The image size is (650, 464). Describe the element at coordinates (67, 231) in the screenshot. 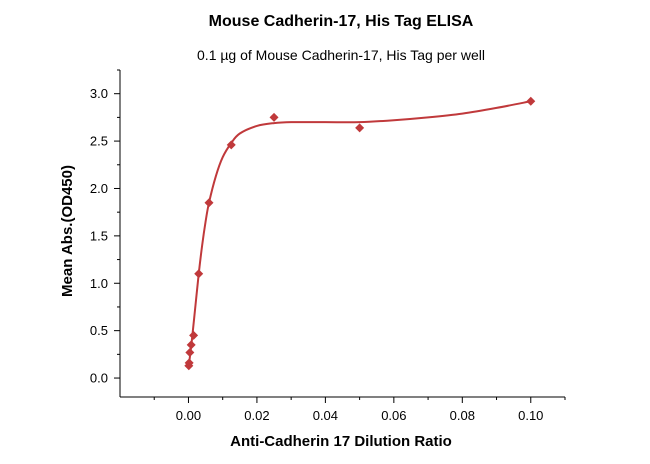

I see `y-axis-label: Mean Abs.(OD450)` at that location.